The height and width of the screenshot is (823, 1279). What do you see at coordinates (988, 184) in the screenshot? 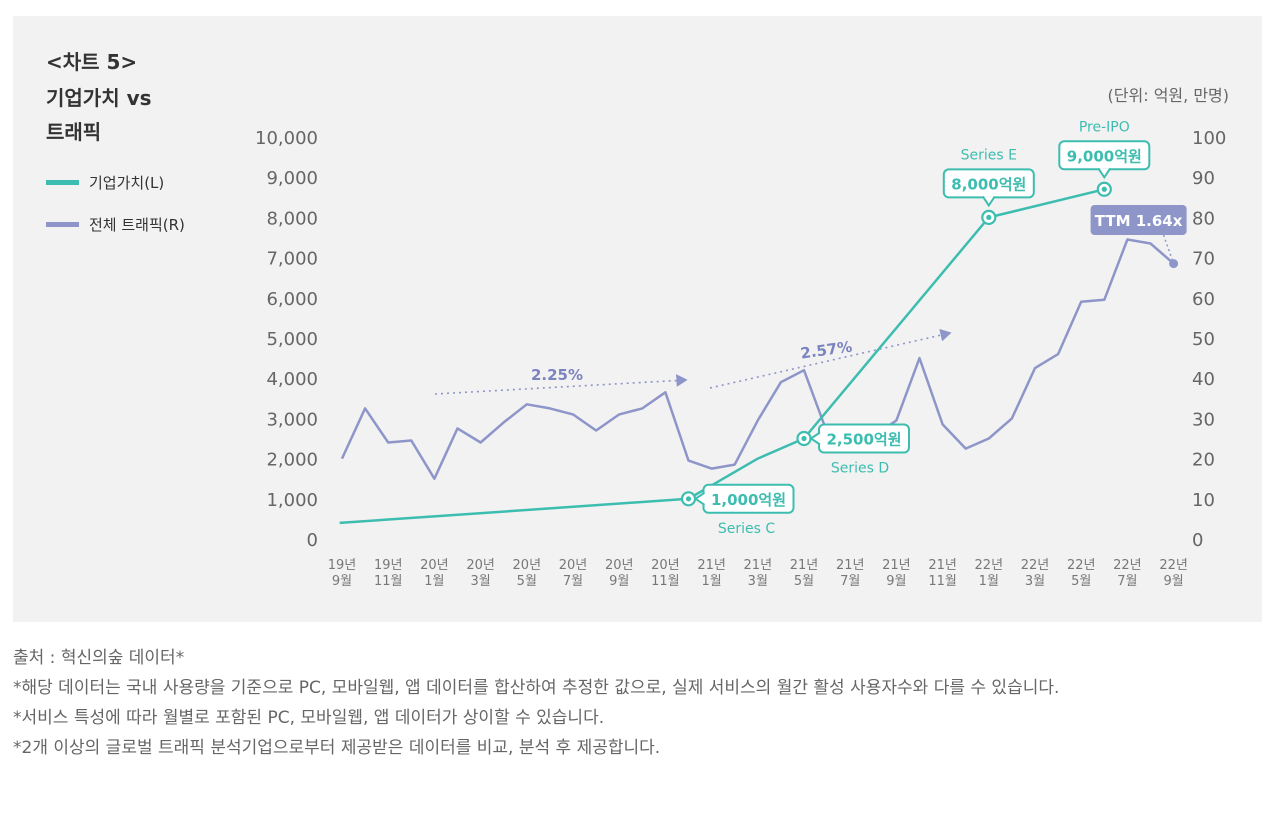
I see `series-e-callout-label: 8,000억원` at bounding box center [988, 184].